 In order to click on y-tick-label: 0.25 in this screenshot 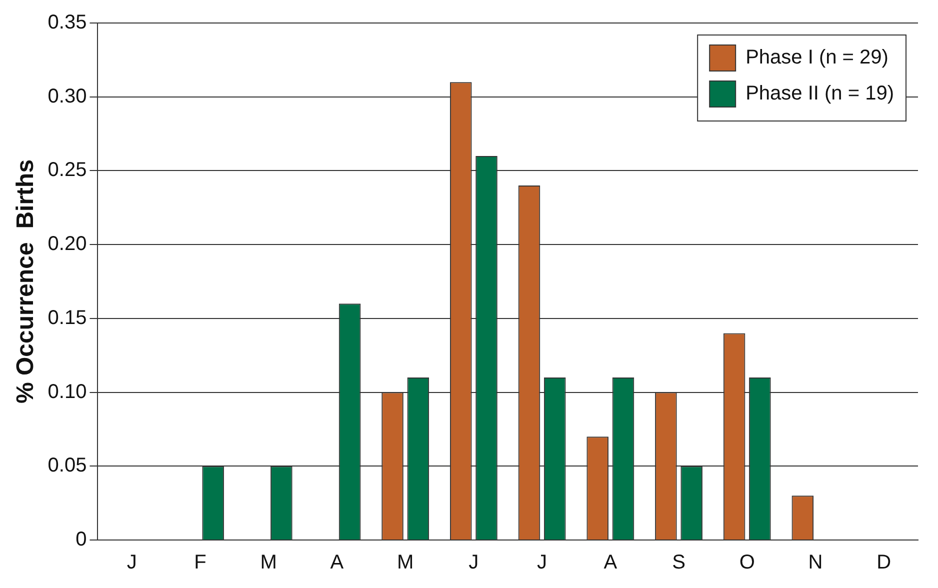, I will do `click(67, 170)`.